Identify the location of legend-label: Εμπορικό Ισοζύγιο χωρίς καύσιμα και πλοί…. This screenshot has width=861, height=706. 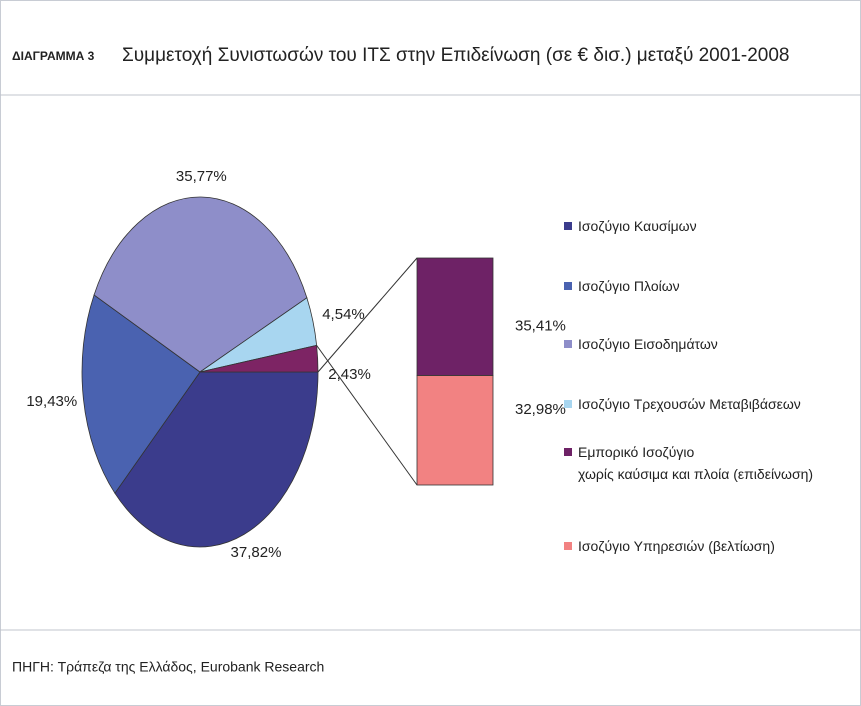
(696, 463).